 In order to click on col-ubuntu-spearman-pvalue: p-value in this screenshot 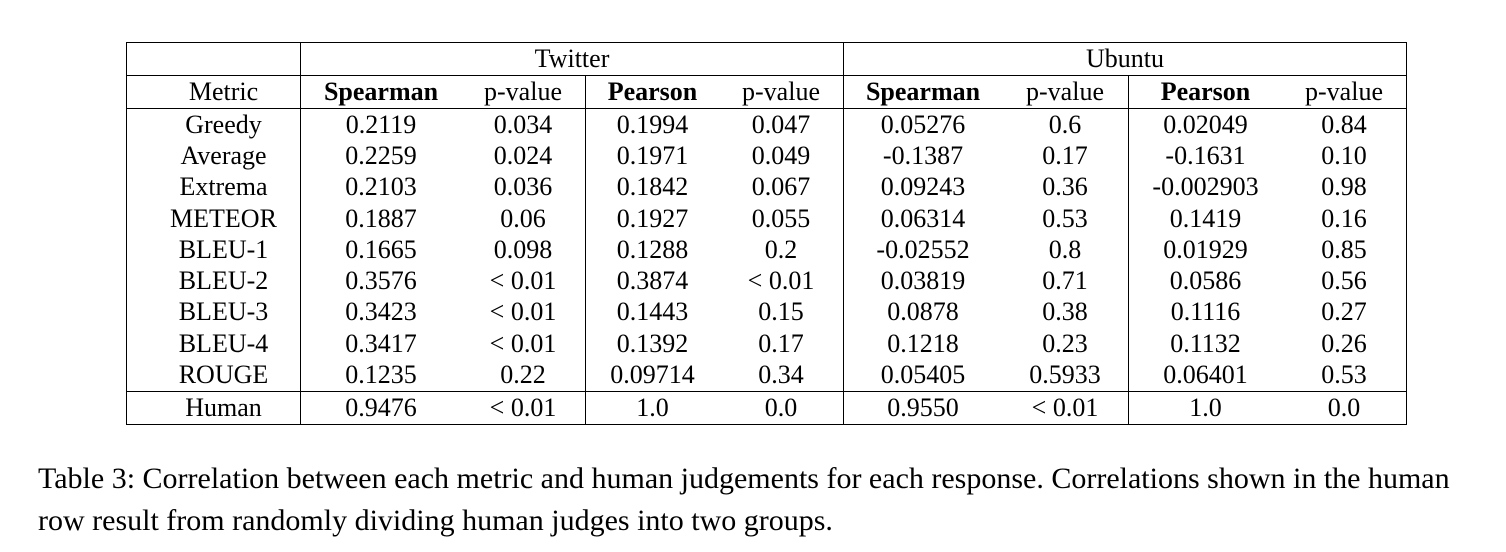, I will do `click(1065, 92)`.